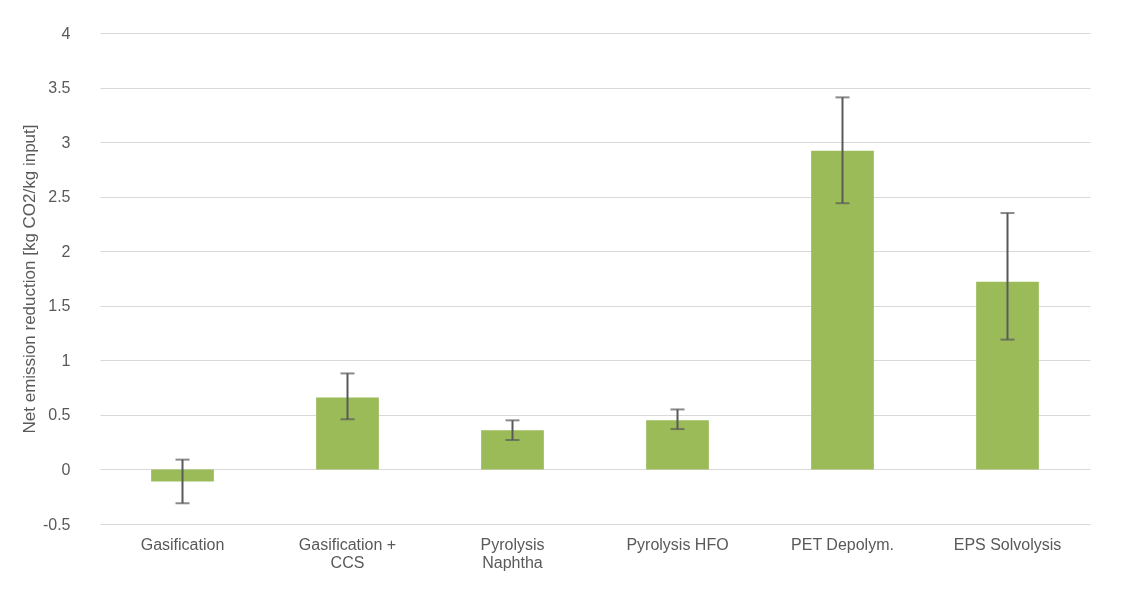 Image resolution: width=1134 pixels, height=598 pixels. What do you see at coordinates (677, 544) in the screenshot?
I see `x-tick-label: Pyrolysis HFO` at bounding box center [677, 544].